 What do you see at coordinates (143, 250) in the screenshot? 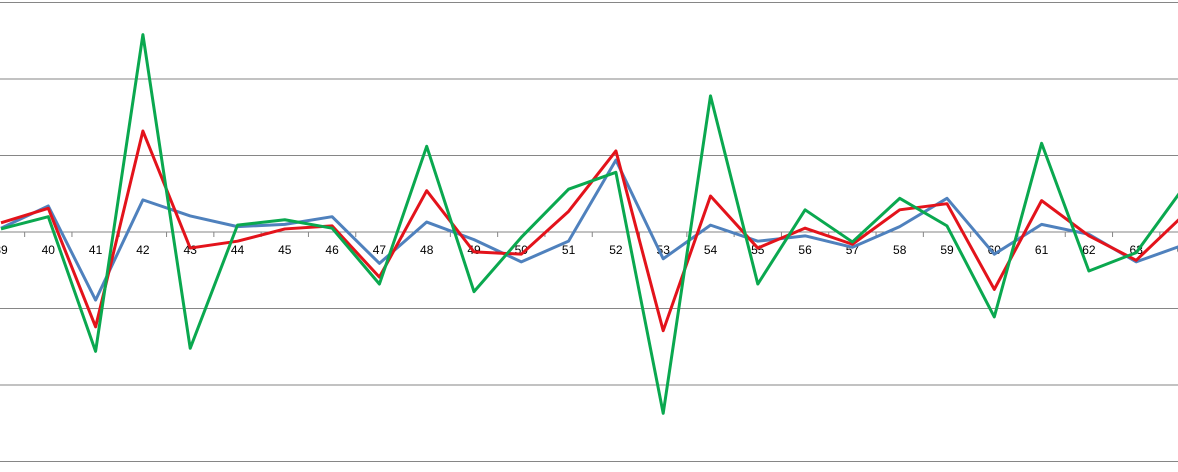
I see `x-tick-label: 42` at bounding box center [143, 250].